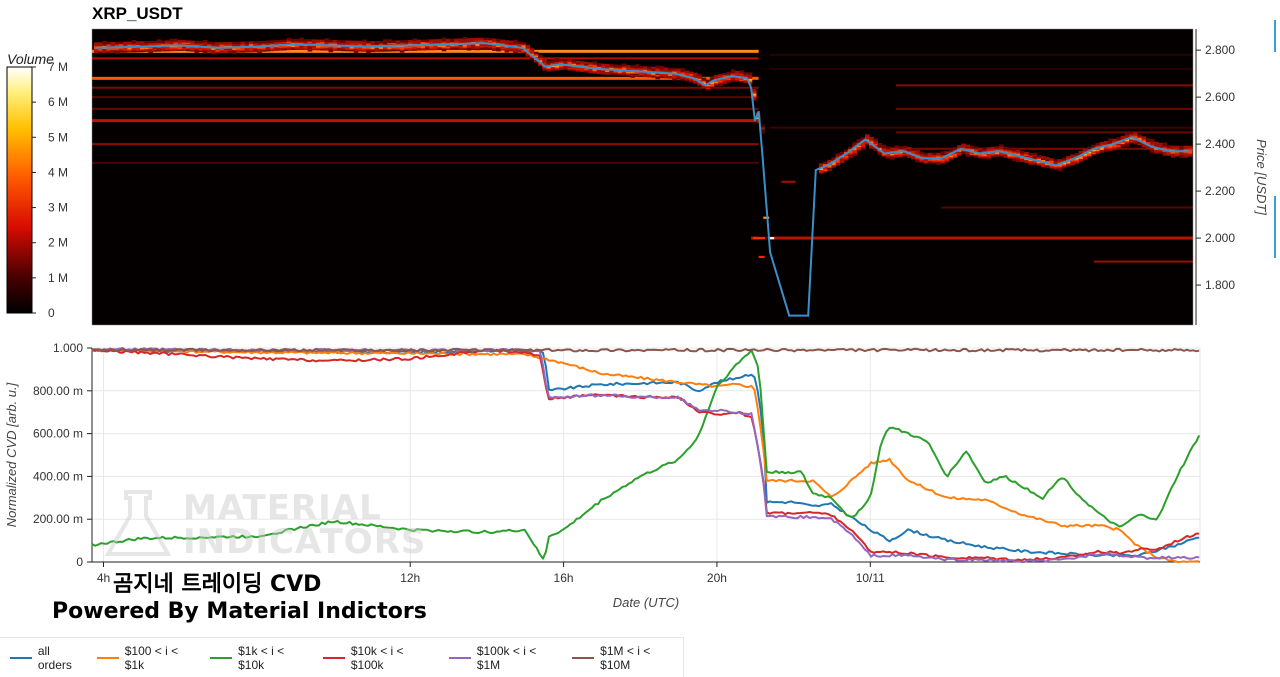 The image size is (1280, 677). What do you see at coordinates (148, 658) in the screenshot?
I see `legend-item: $100 < i < $1k` at bounding box center [148, 658].